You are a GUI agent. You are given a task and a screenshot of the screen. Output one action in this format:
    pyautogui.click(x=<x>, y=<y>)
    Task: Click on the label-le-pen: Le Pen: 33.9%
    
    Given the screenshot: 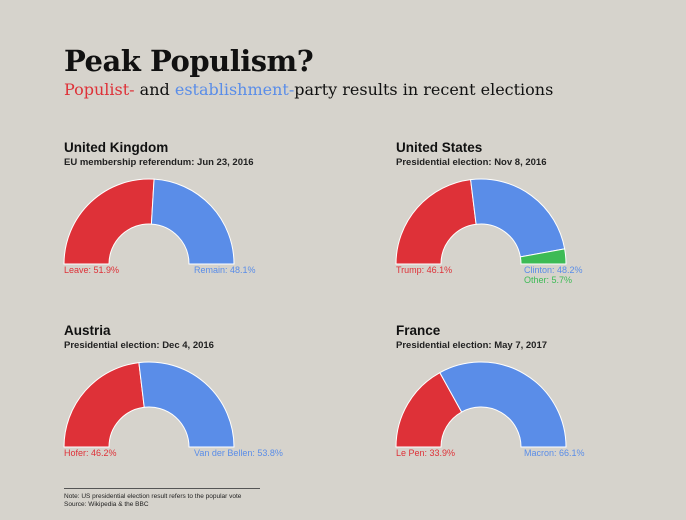 What is the action you would take?
    pyautogui.click(x=426, y=453)
    